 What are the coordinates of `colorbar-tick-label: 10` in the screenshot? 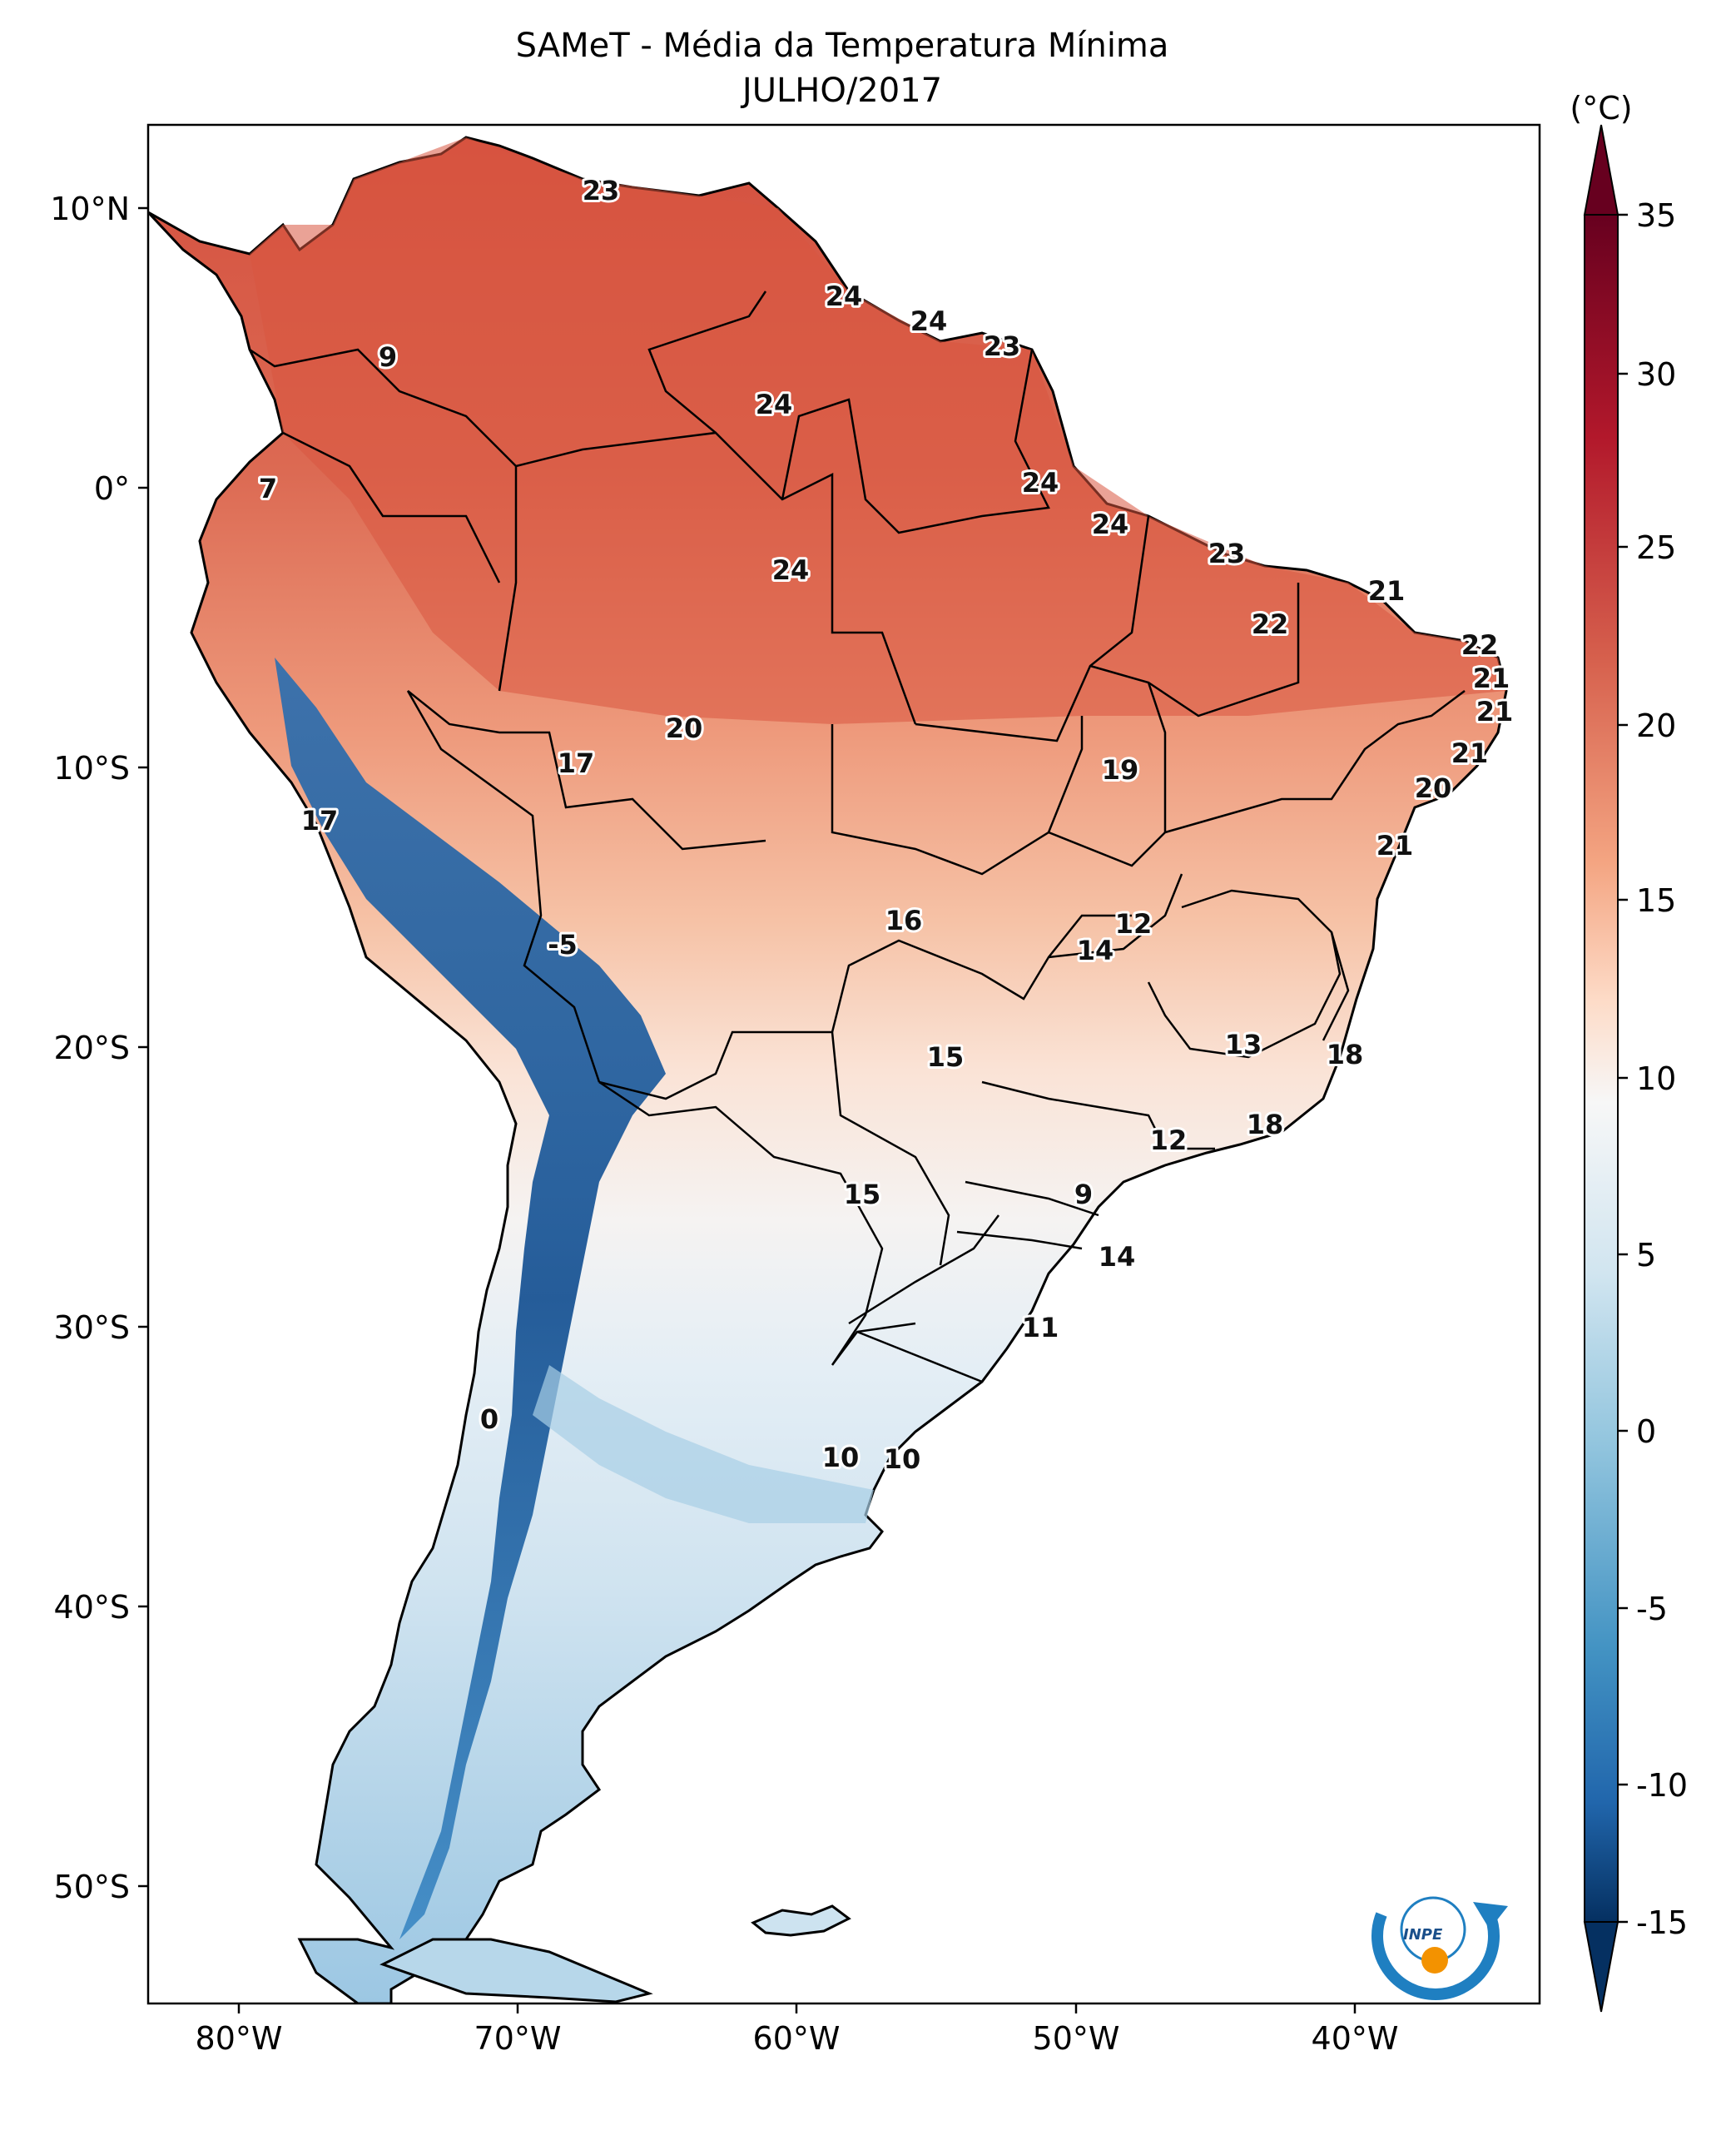 It's located at (1656, 1078).